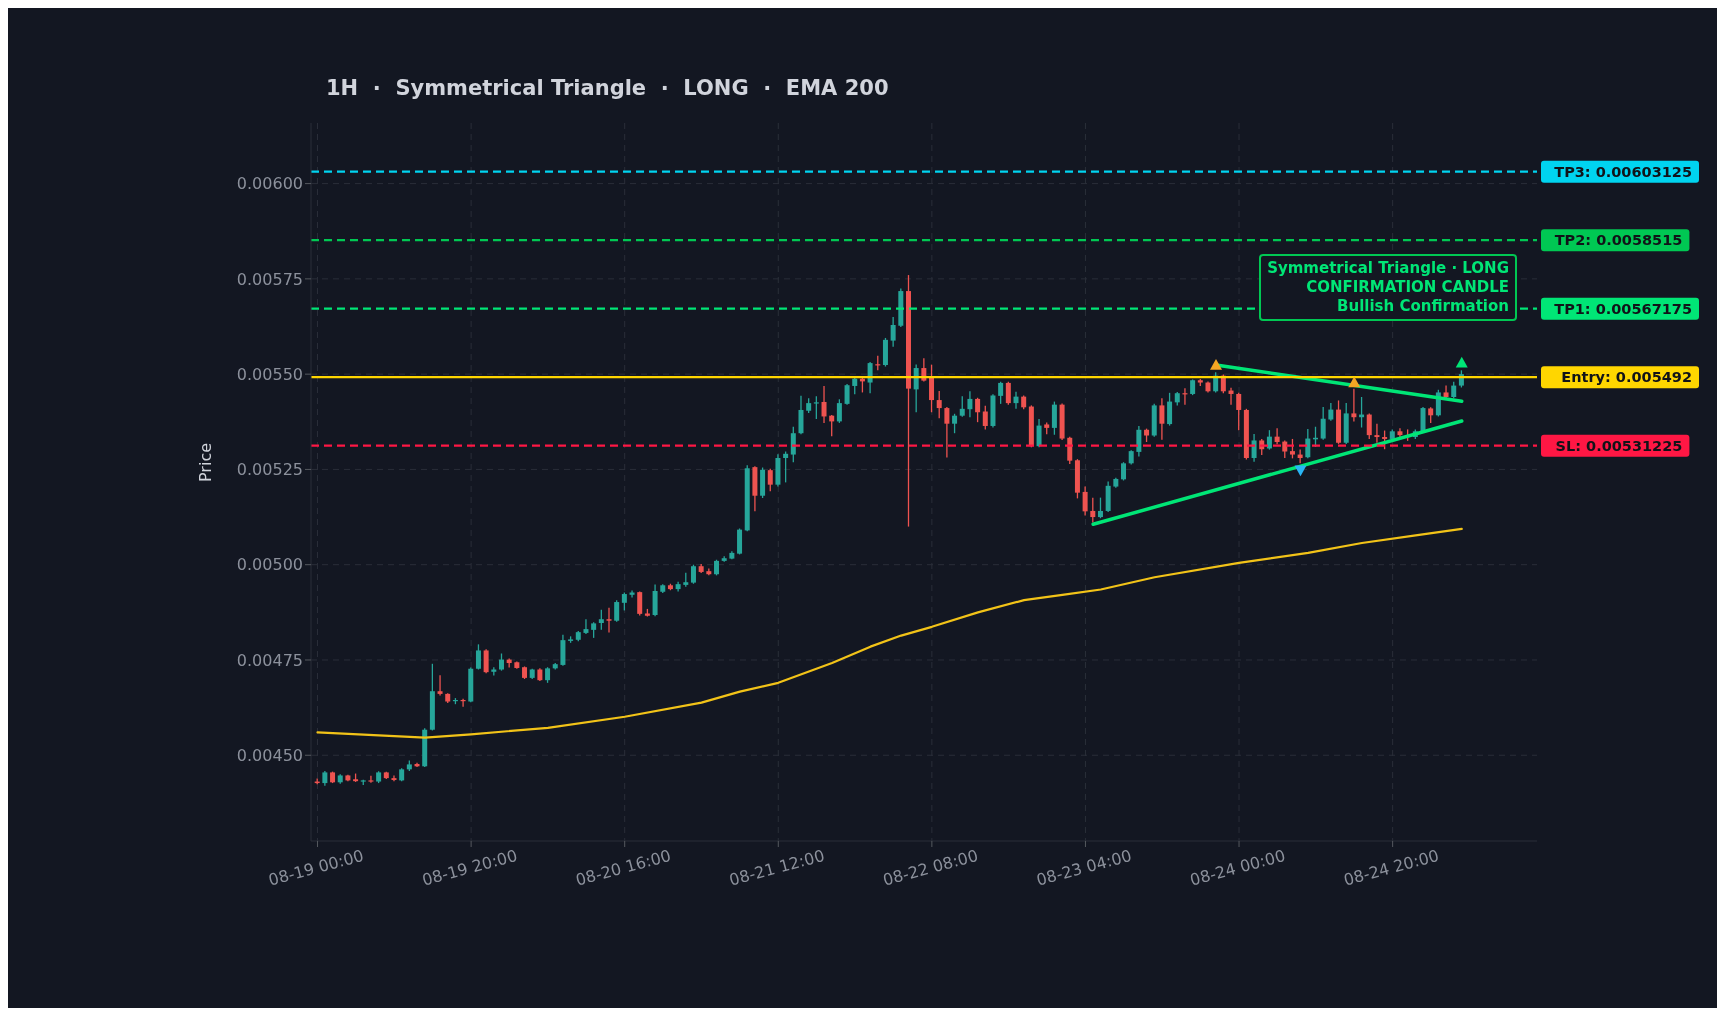 Image resolution: width=1725 pixels, height=1020 pixels. I want to click on x-tick-label: 08-20 16:00, so click(623, 867).